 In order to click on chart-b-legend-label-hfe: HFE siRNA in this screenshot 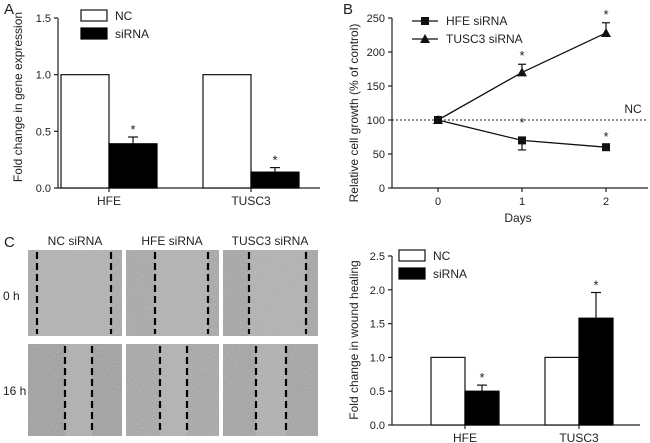, I will do `click(476, 21)`.